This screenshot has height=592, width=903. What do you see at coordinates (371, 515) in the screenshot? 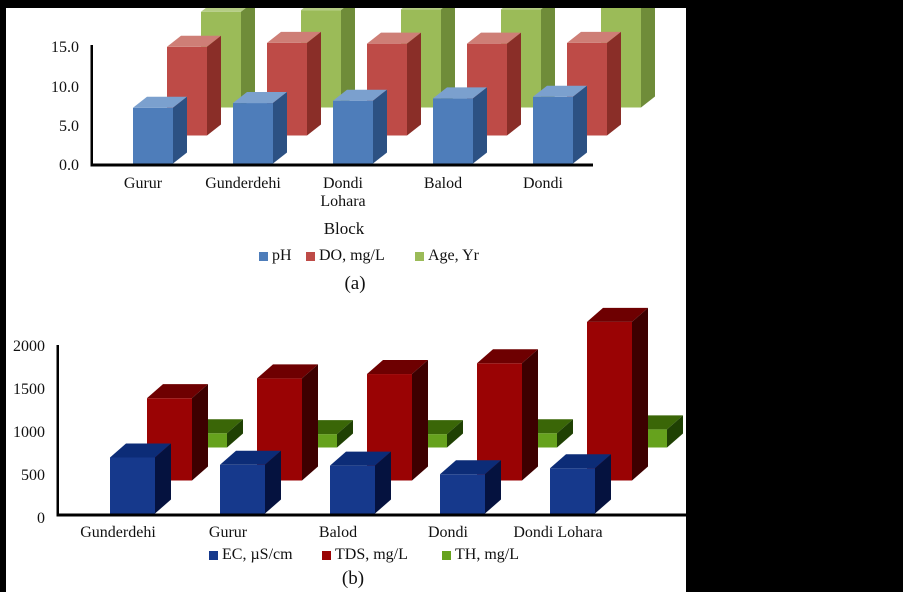
I see `x-axis-b` at bounding box center [371, 515].